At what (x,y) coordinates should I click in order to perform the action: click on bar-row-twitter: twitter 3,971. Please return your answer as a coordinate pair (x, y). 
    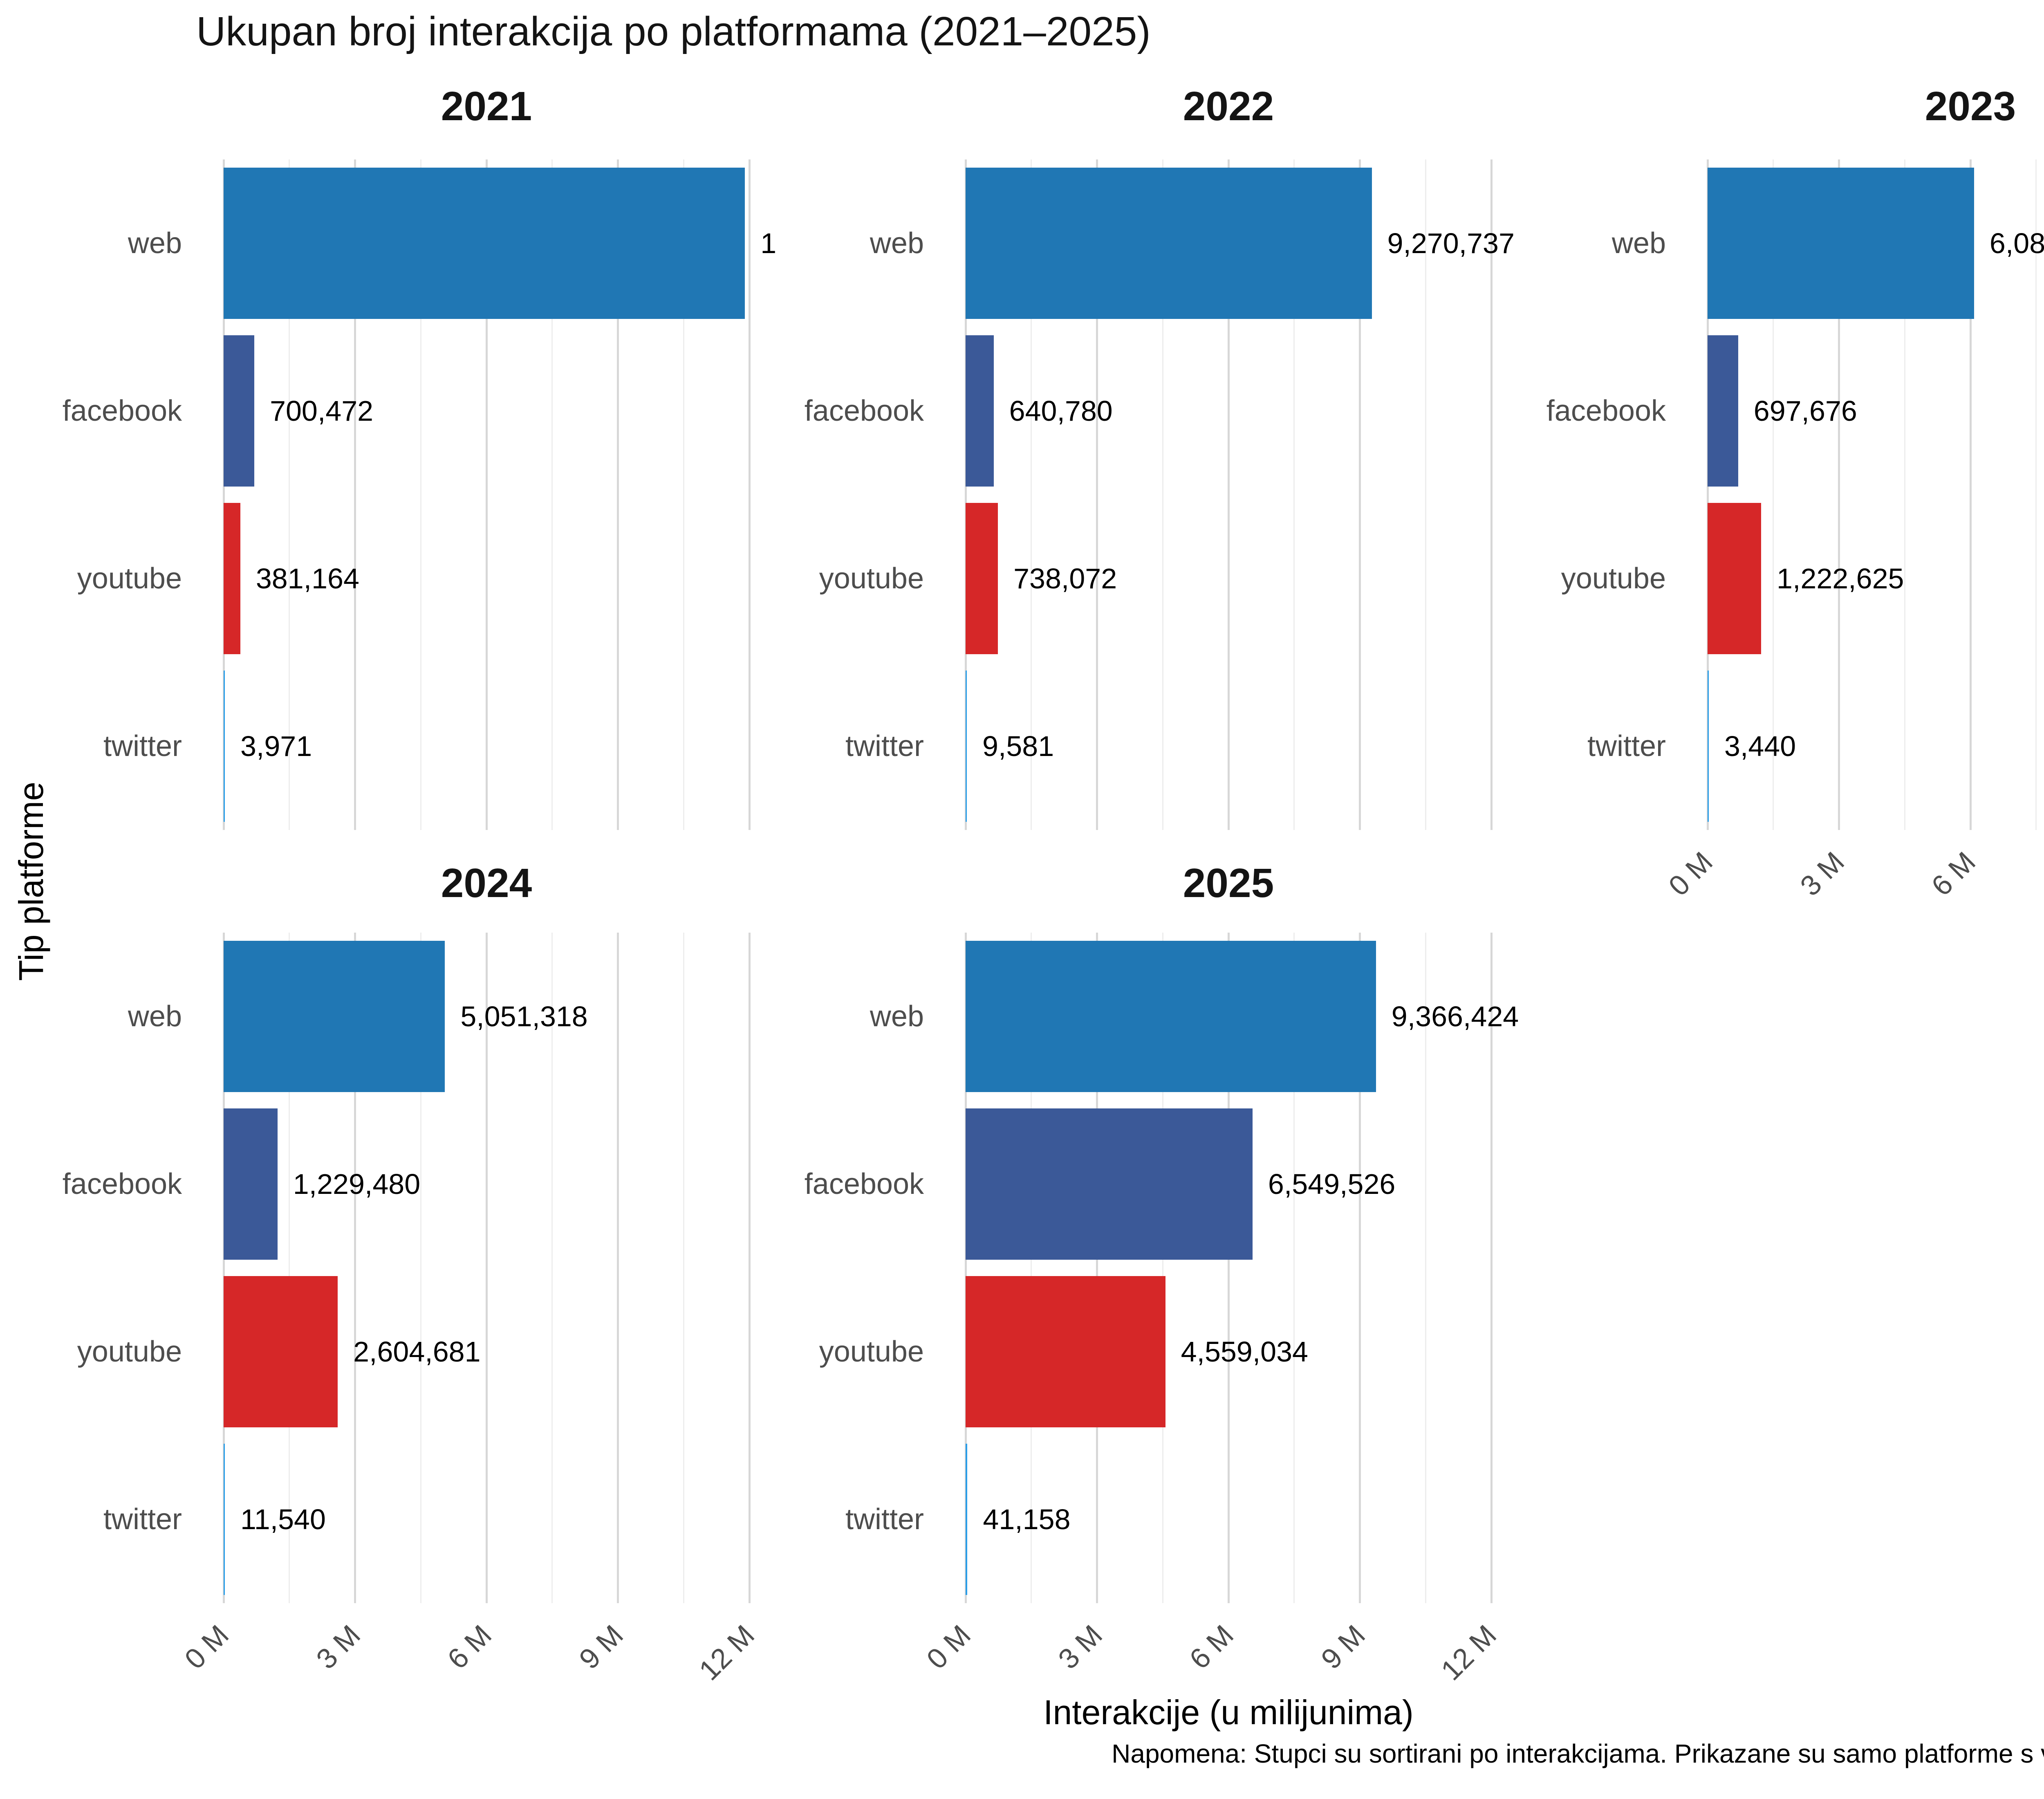
    Looking at the image, I should click on (436, 746).